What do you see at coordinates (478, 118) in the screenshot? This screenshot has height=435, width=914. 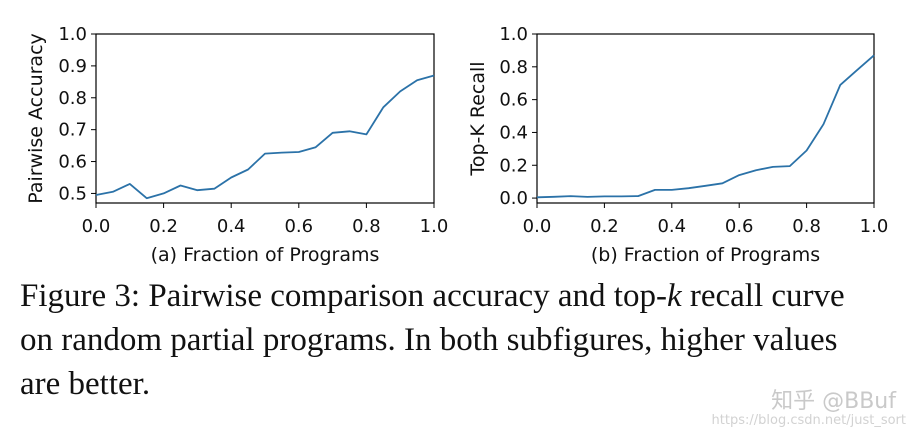 I see `chart-b-y-axis-label: Top-K Recall` at bounding box center [478, 118].